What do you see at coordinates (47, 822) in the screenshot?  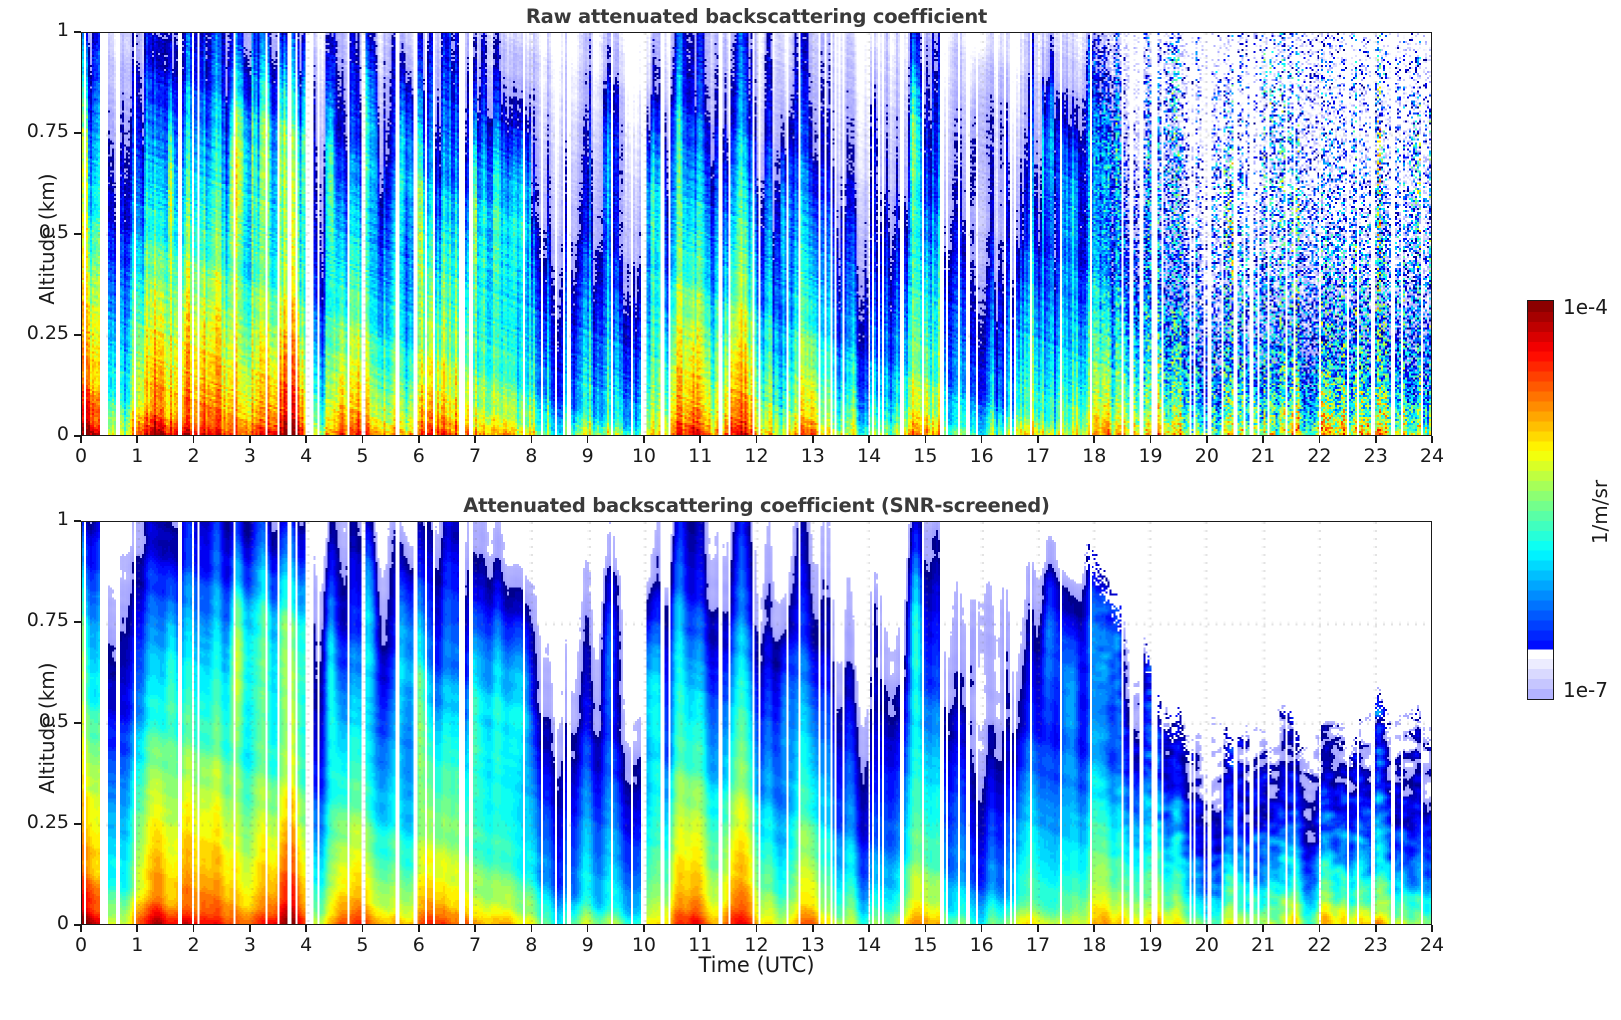 I see `y-tick-label: 0.25` at bounding box center [47, 822].